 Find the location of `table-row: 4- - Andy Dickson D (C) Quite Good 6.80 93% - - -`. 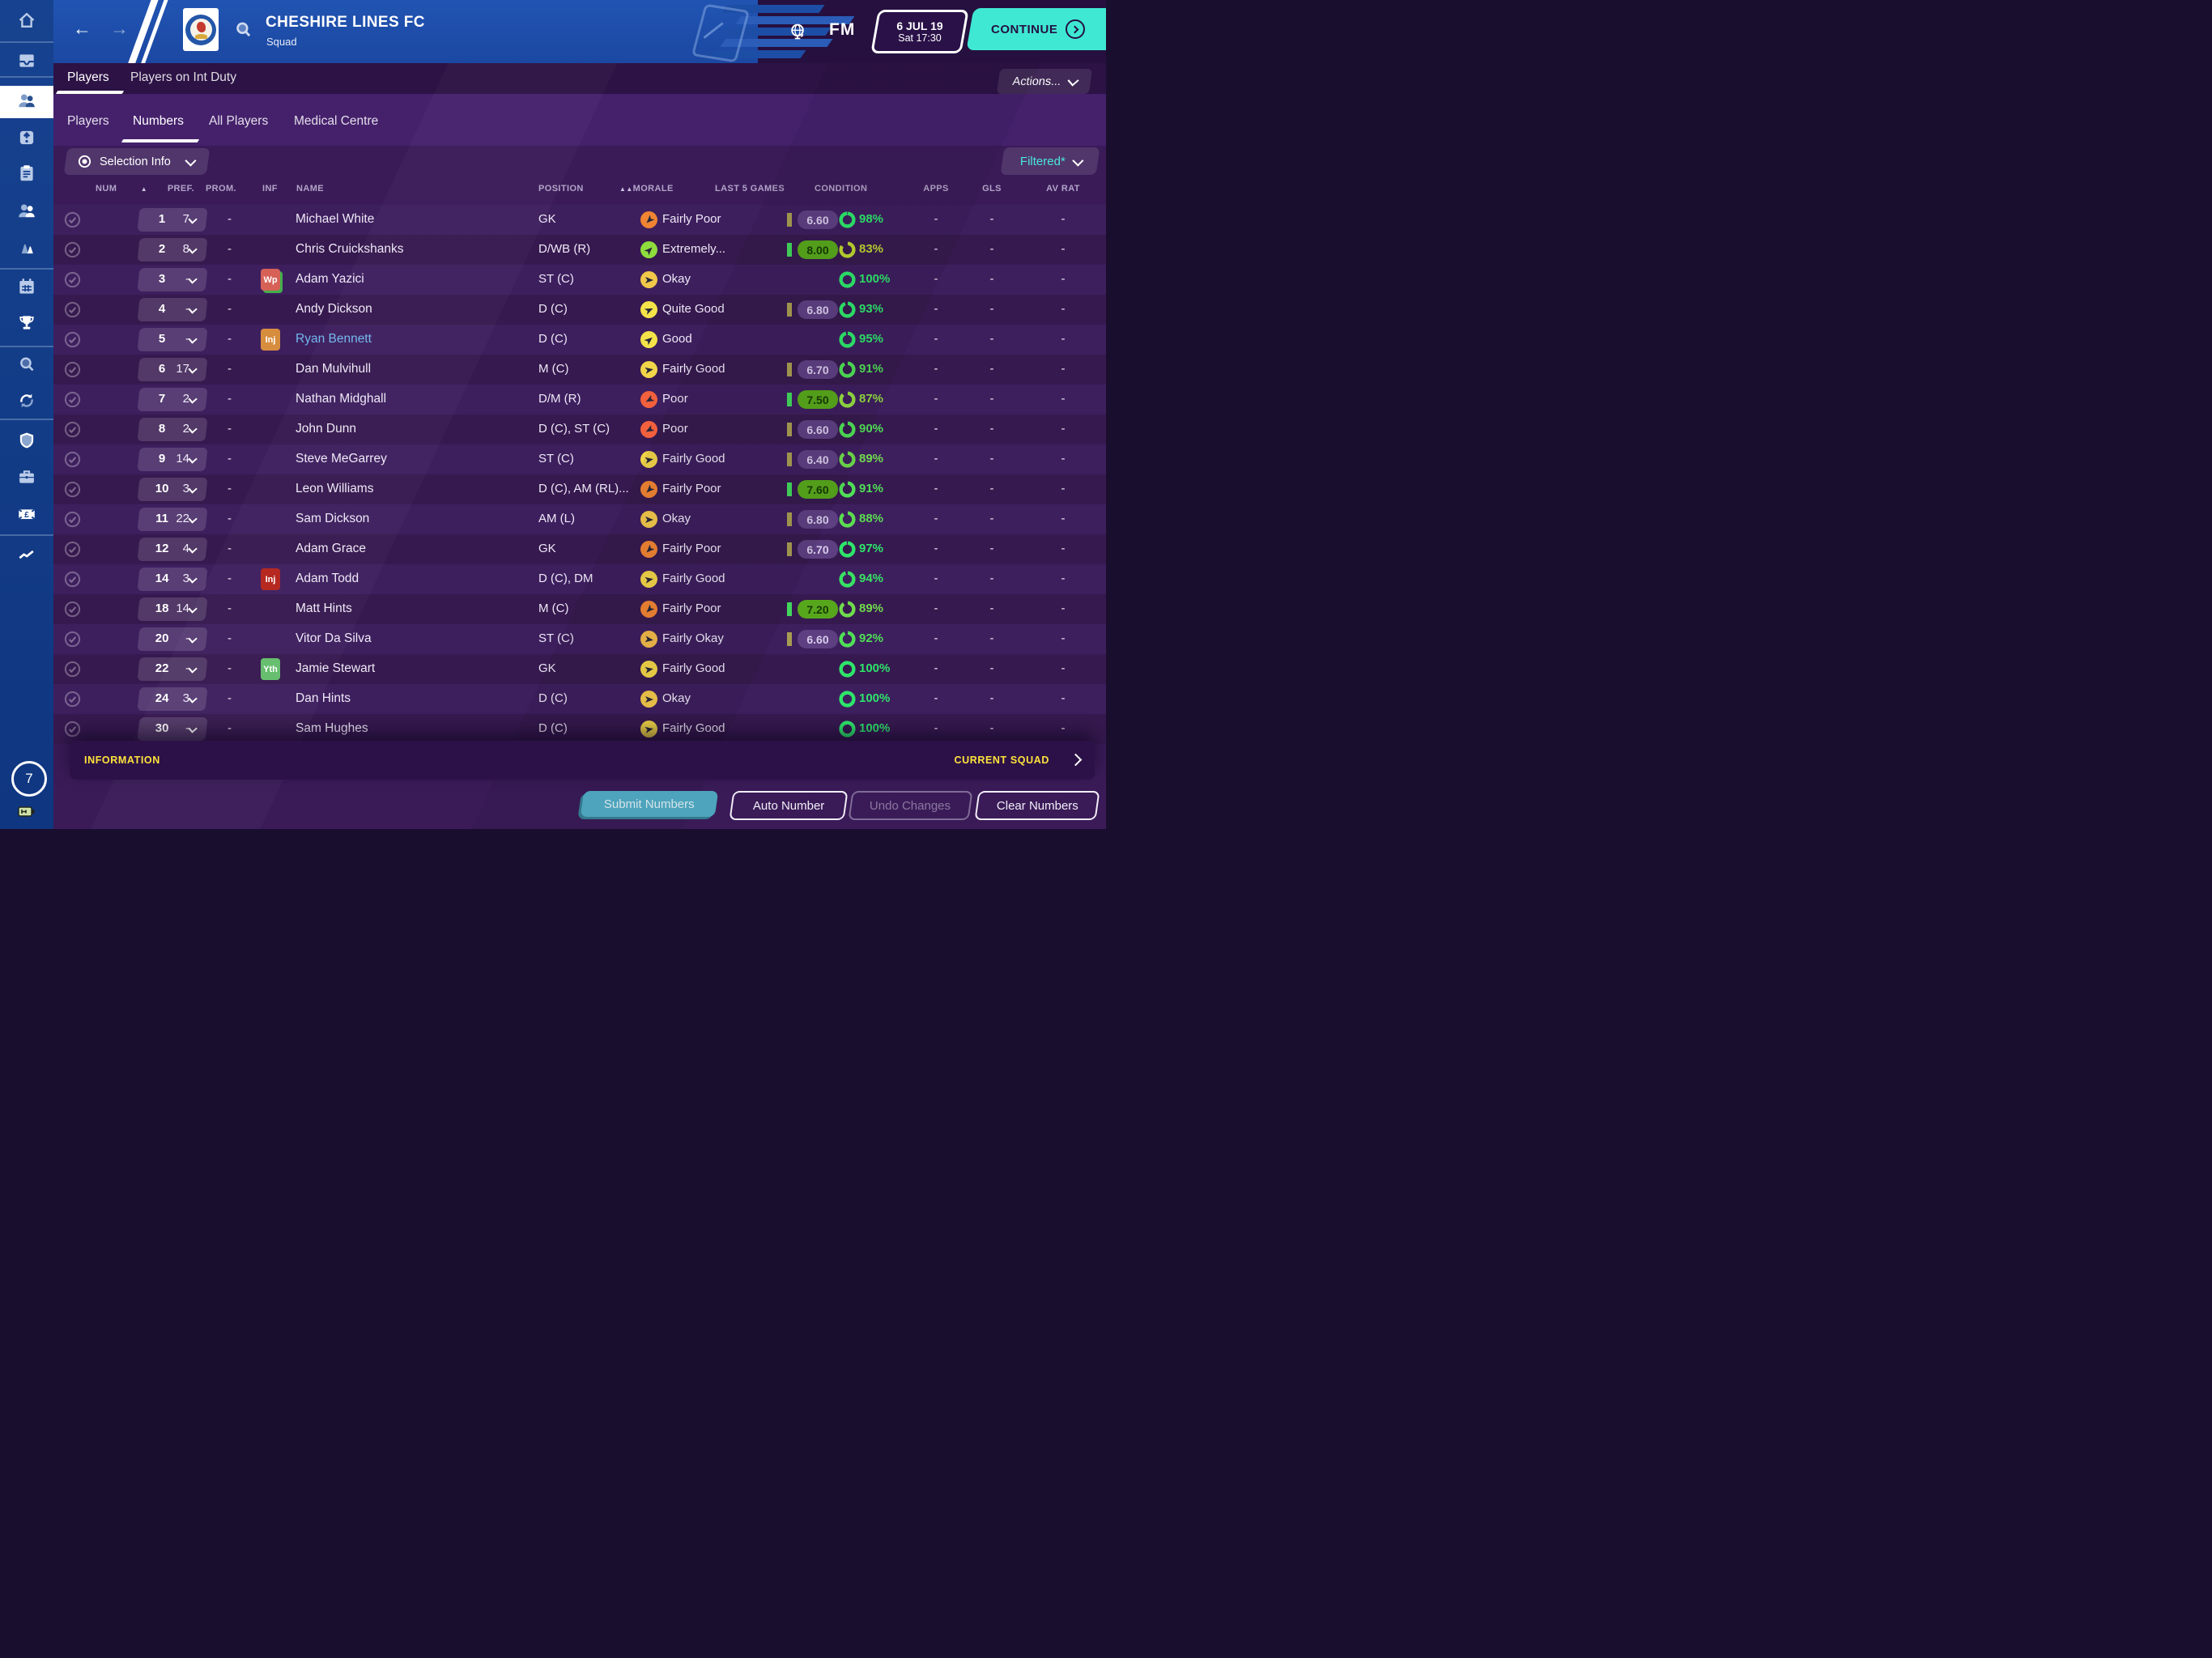

table-row: 4- - Andy Dickson D (C) Quite Good 6.80 93% - - - is located at coordinates (580, 310).